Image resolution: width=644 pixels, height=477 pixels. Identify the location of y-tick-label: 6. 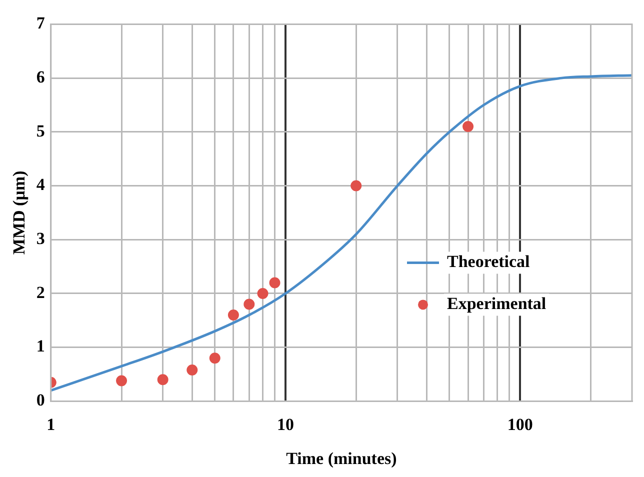
(40, 76).